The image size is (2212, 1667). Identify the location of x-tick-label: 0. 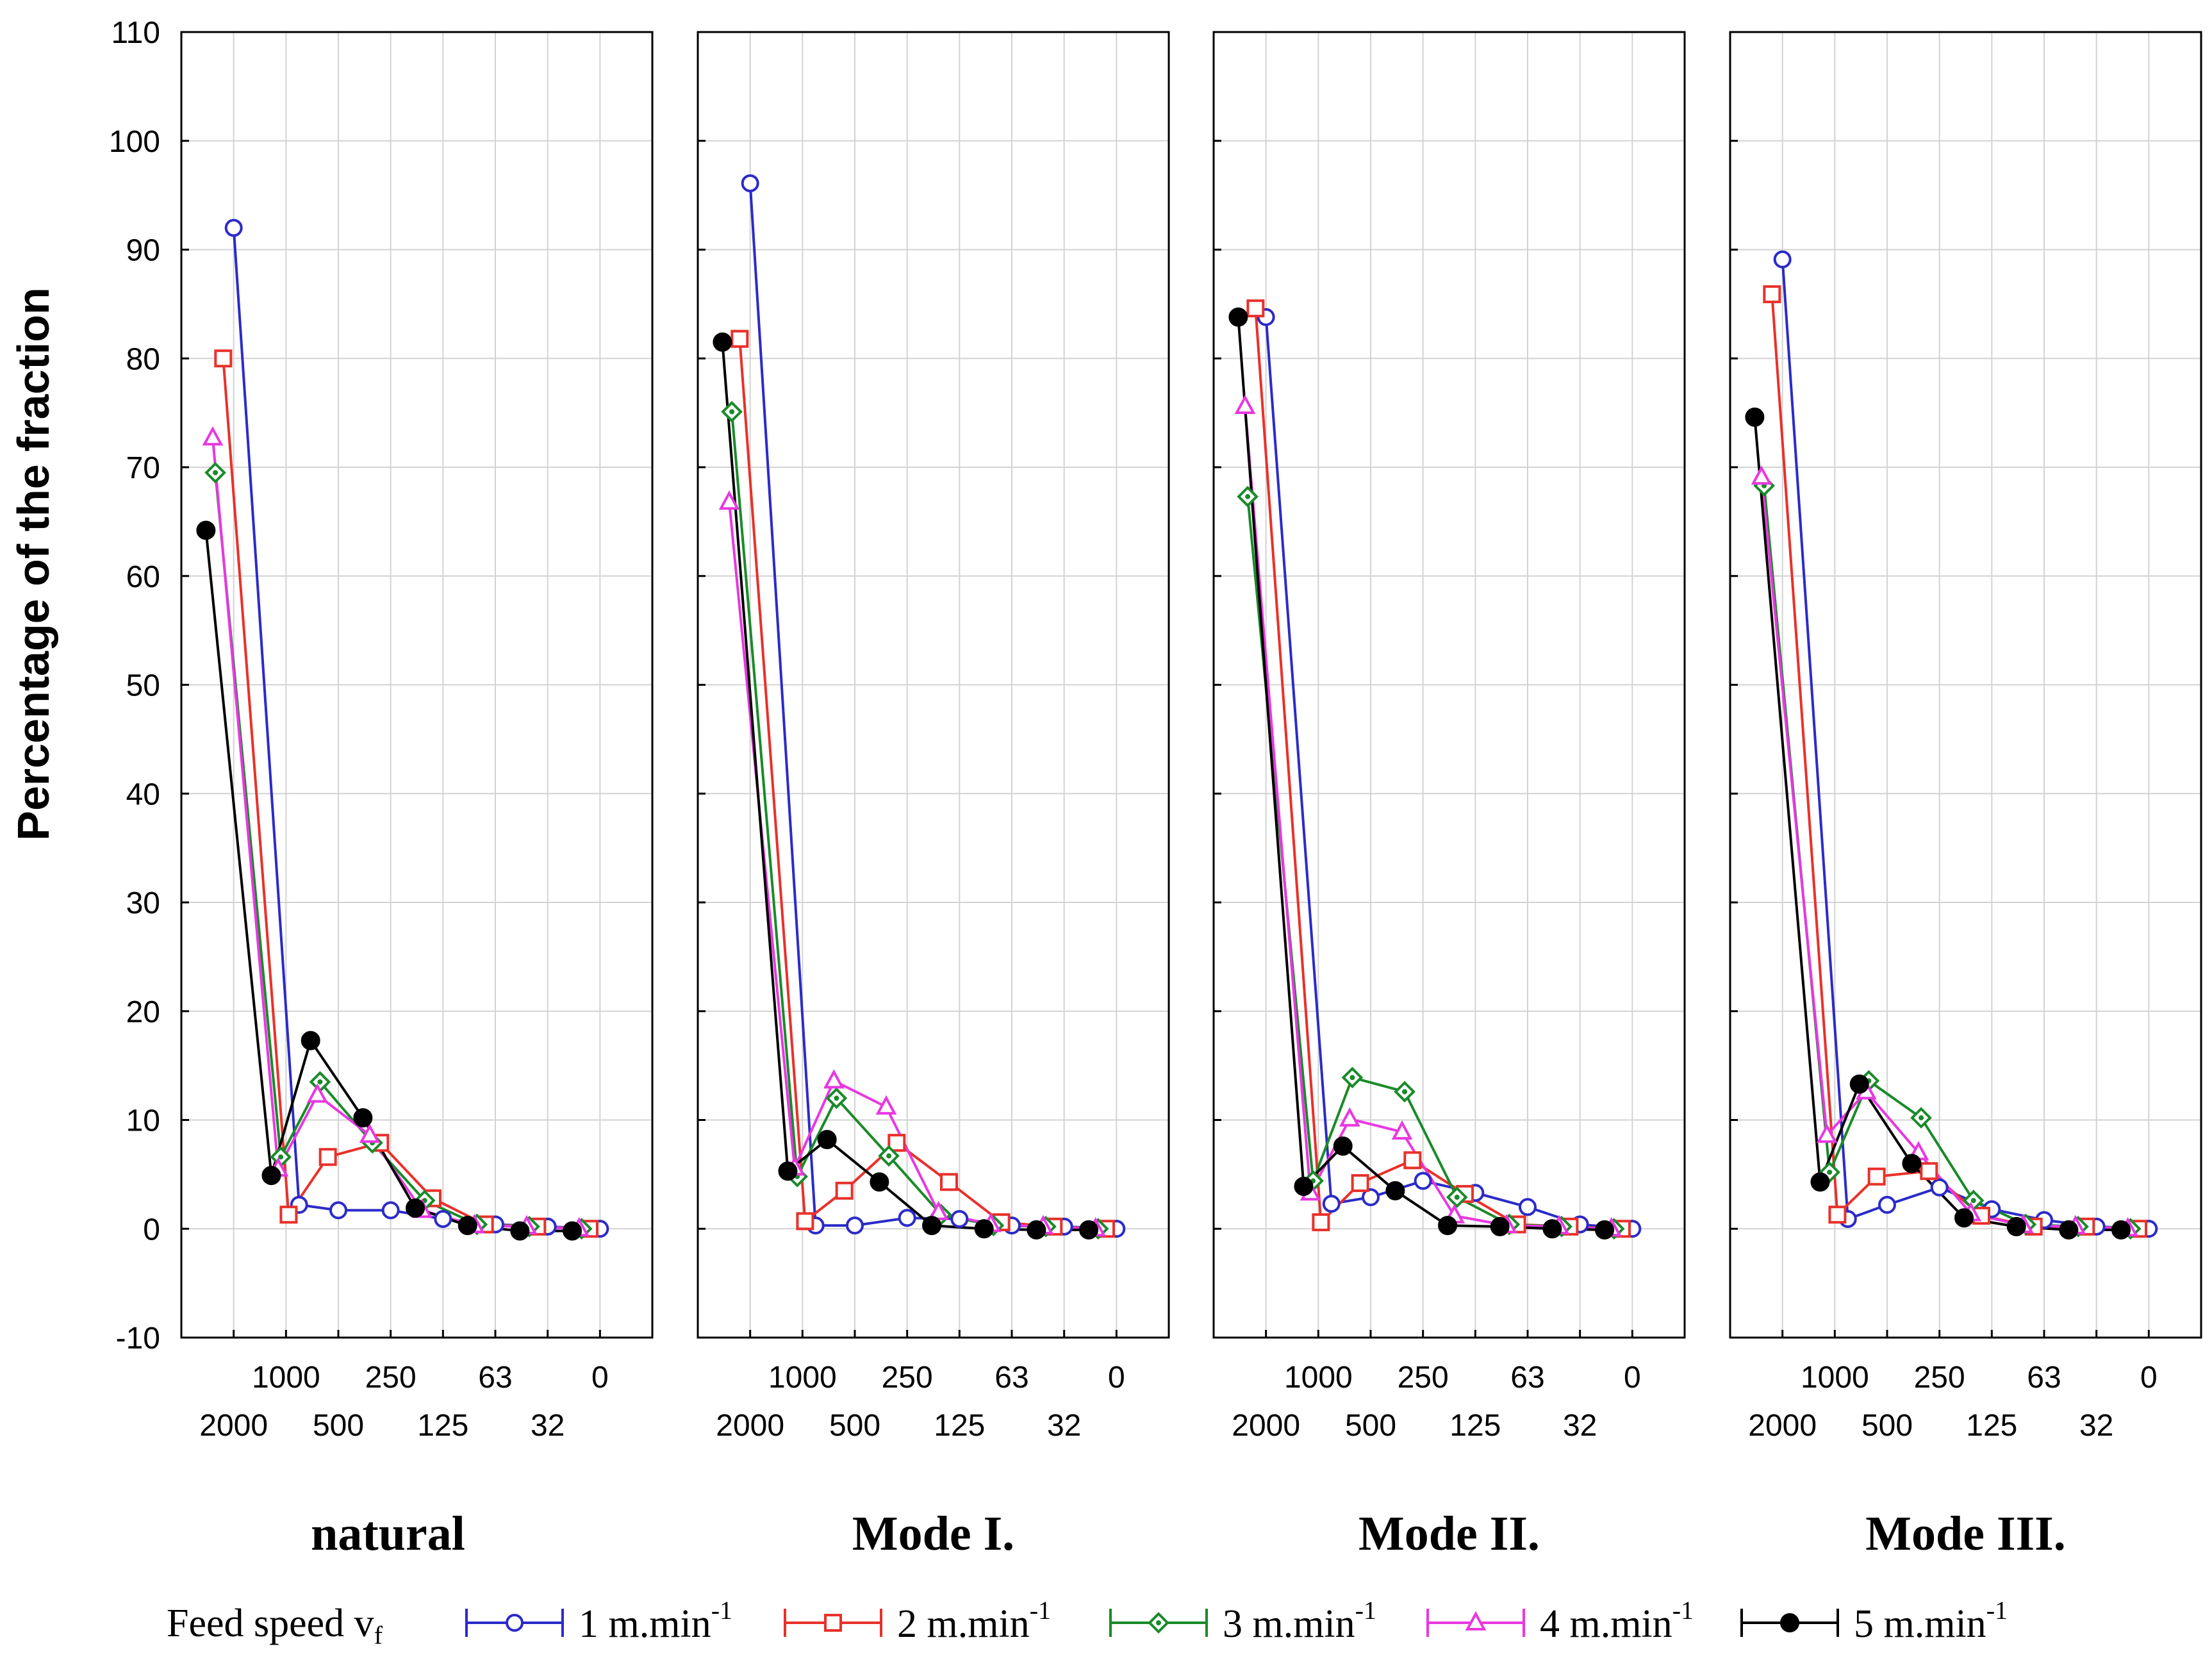
(1116, 1378).